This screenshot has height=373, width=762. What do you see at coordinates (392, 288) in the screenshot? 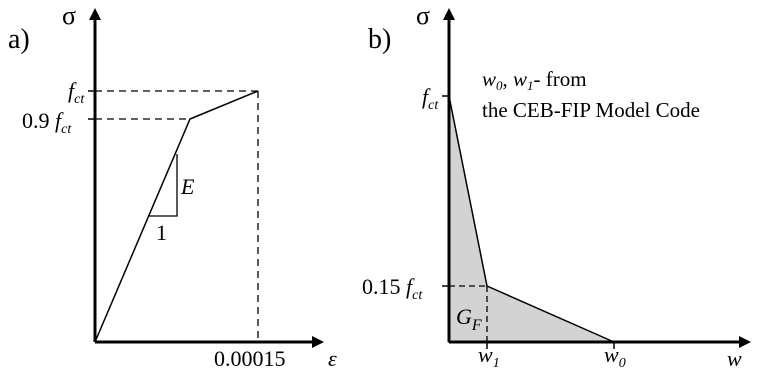
I see `panel-b-y-tick-015fct: 0.15 fct` at bounding box center [392, 288].